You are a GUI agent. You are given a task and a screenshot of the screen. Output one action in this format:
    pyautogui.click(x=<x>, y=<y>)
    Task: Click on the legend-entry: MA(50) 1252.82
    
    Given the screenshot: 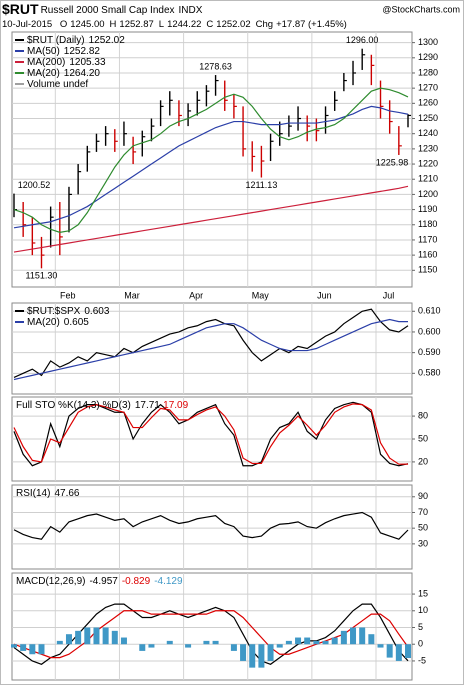 What is the action you would take?
    pyautogui.click(x=63, y=51)
    